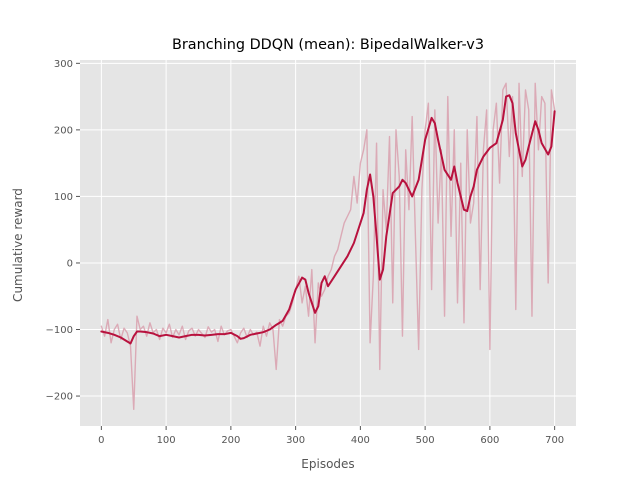 The width and height of the screenshot is (640, 480). I want to click on y-tick-label: −200, so click(59, 397).